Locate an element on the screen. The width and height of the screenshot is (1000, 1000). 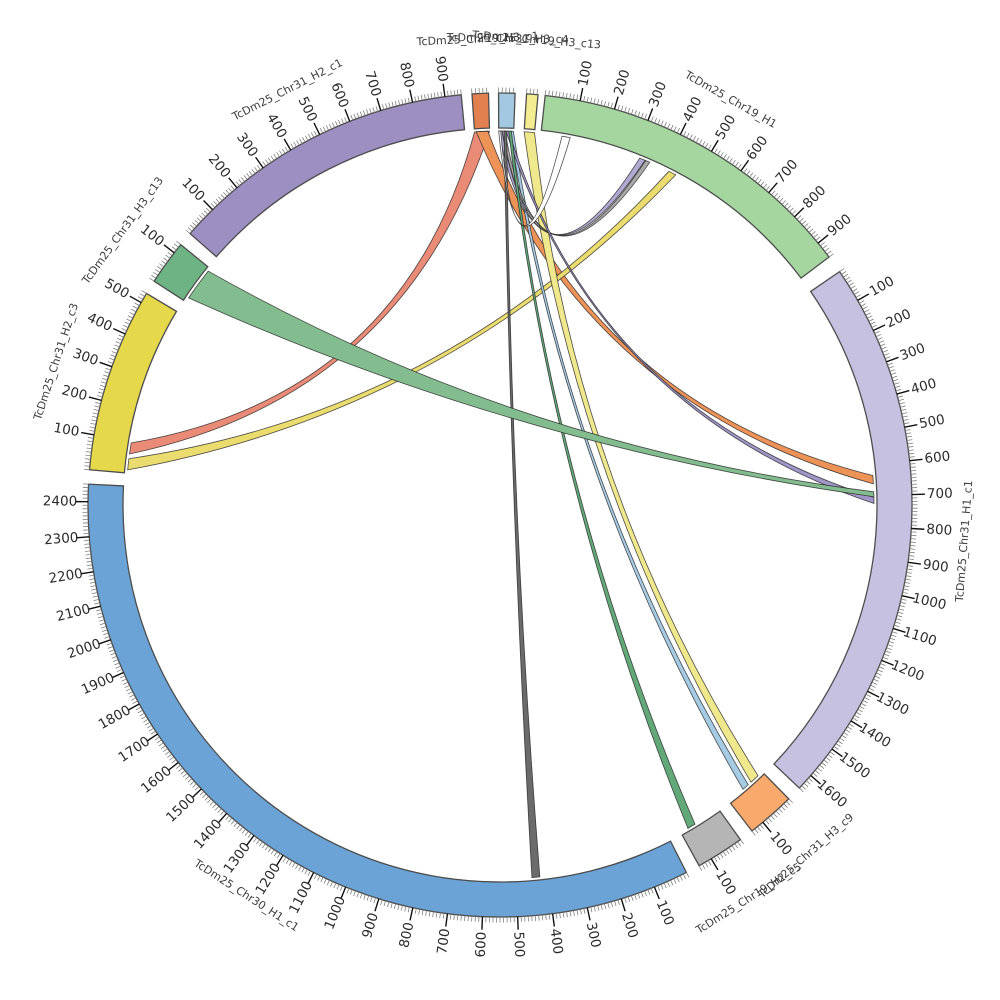
tick-label-chr30_h1_c1-1300: 1300 is located at coordinates (237, 857).